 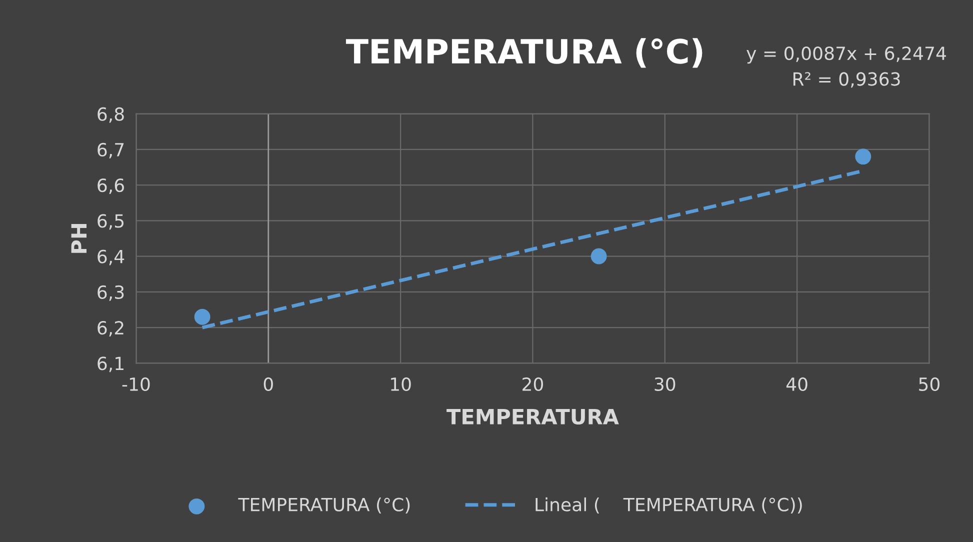 I want to click on x-tick-label: -10, so click(x=136, y=384).